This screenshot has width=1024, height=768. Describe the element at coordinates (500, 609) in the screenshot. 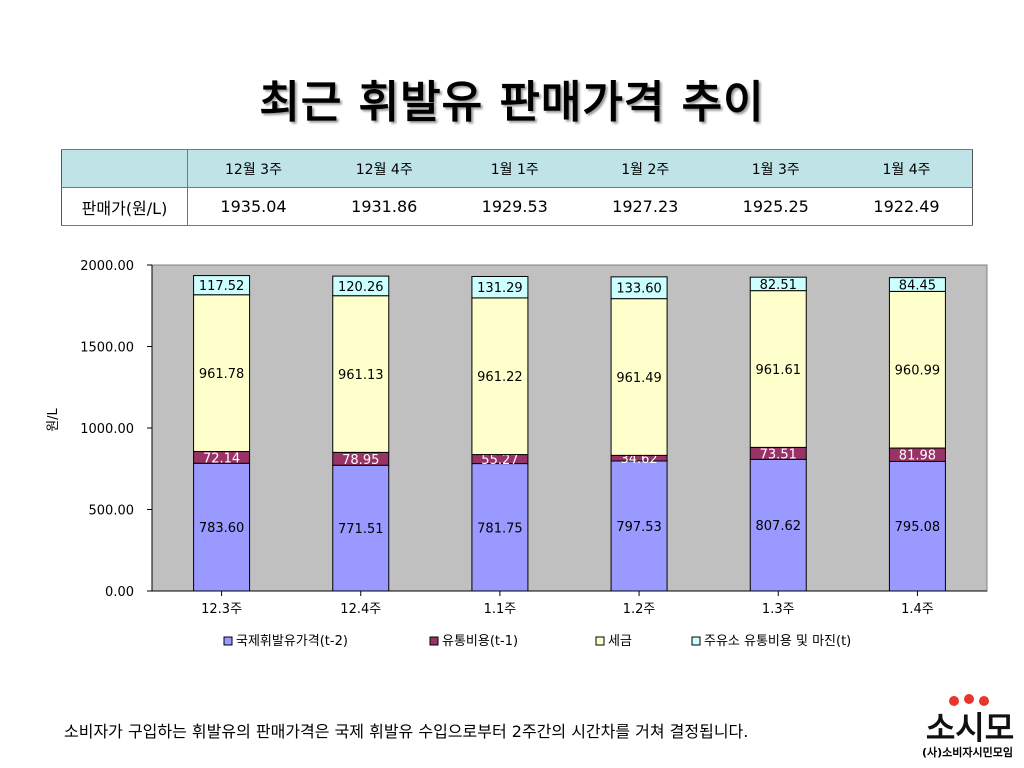

I see `x-tick-label: 1.1주` at that location.